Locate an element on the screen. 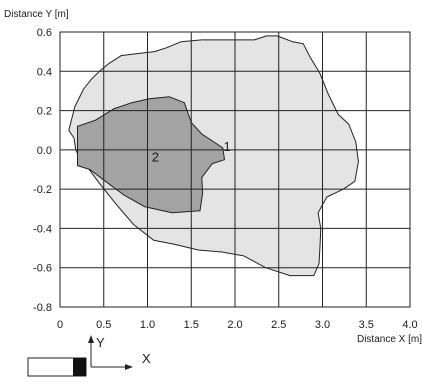 This screenshot has width=422, height=383. region-1-label: 1 is located at coordinates (226, 146).